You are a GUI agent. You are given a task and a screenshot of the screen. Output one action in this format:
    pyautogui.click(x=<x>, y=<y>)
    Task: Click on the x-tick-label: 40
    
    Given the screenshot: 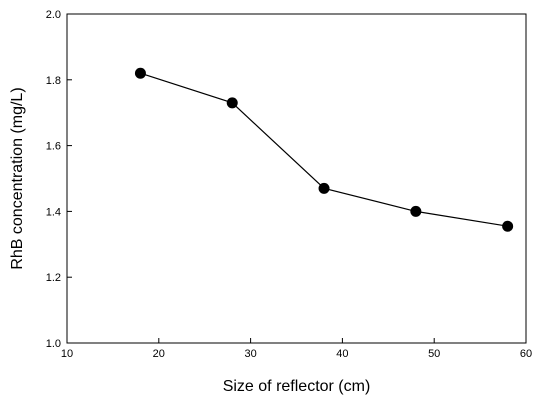 What is the action you would take?
    pyautogui.click(x=342, y=354)
    